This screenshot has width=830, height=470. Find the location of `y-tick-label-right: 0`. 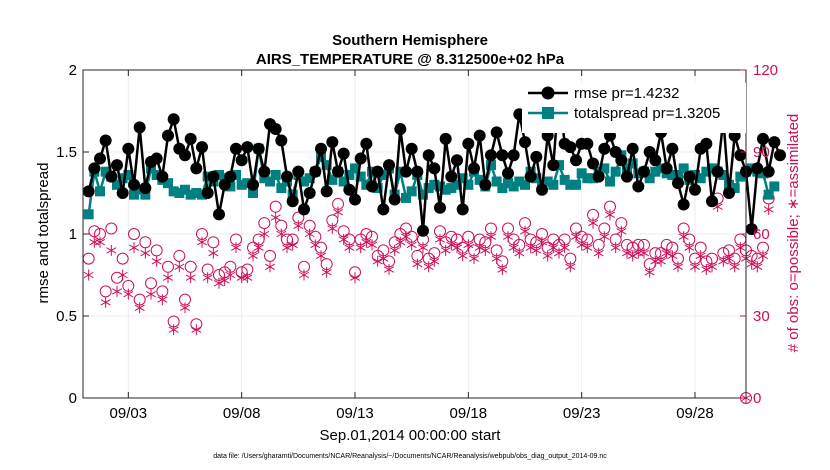

y-tick-label-right: 0 is located at coordinates (757, 398).